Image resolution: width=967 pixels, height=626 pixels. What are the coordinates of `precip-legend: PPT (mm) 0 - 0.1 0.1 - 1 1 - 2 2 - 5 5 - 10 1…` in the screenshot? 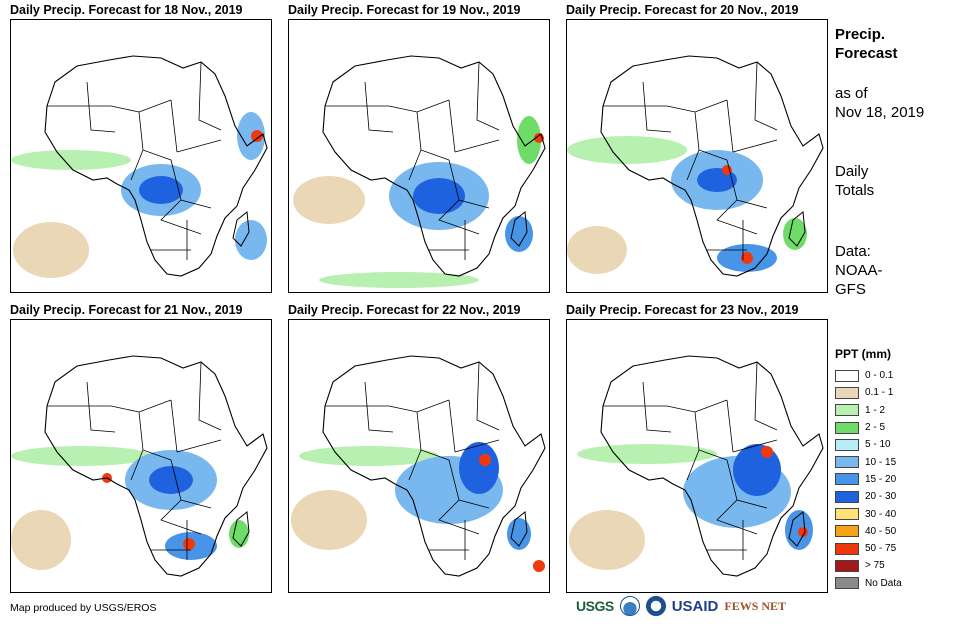 It's located at (868, 469).